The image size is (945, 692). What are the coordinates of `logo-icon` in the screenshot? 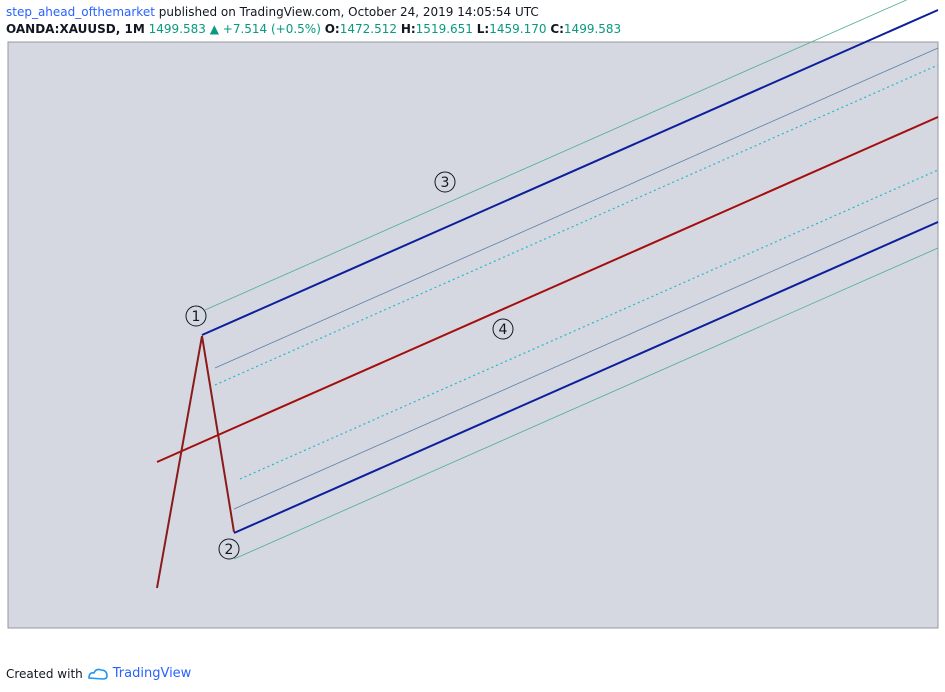 It's located at (97, 674).